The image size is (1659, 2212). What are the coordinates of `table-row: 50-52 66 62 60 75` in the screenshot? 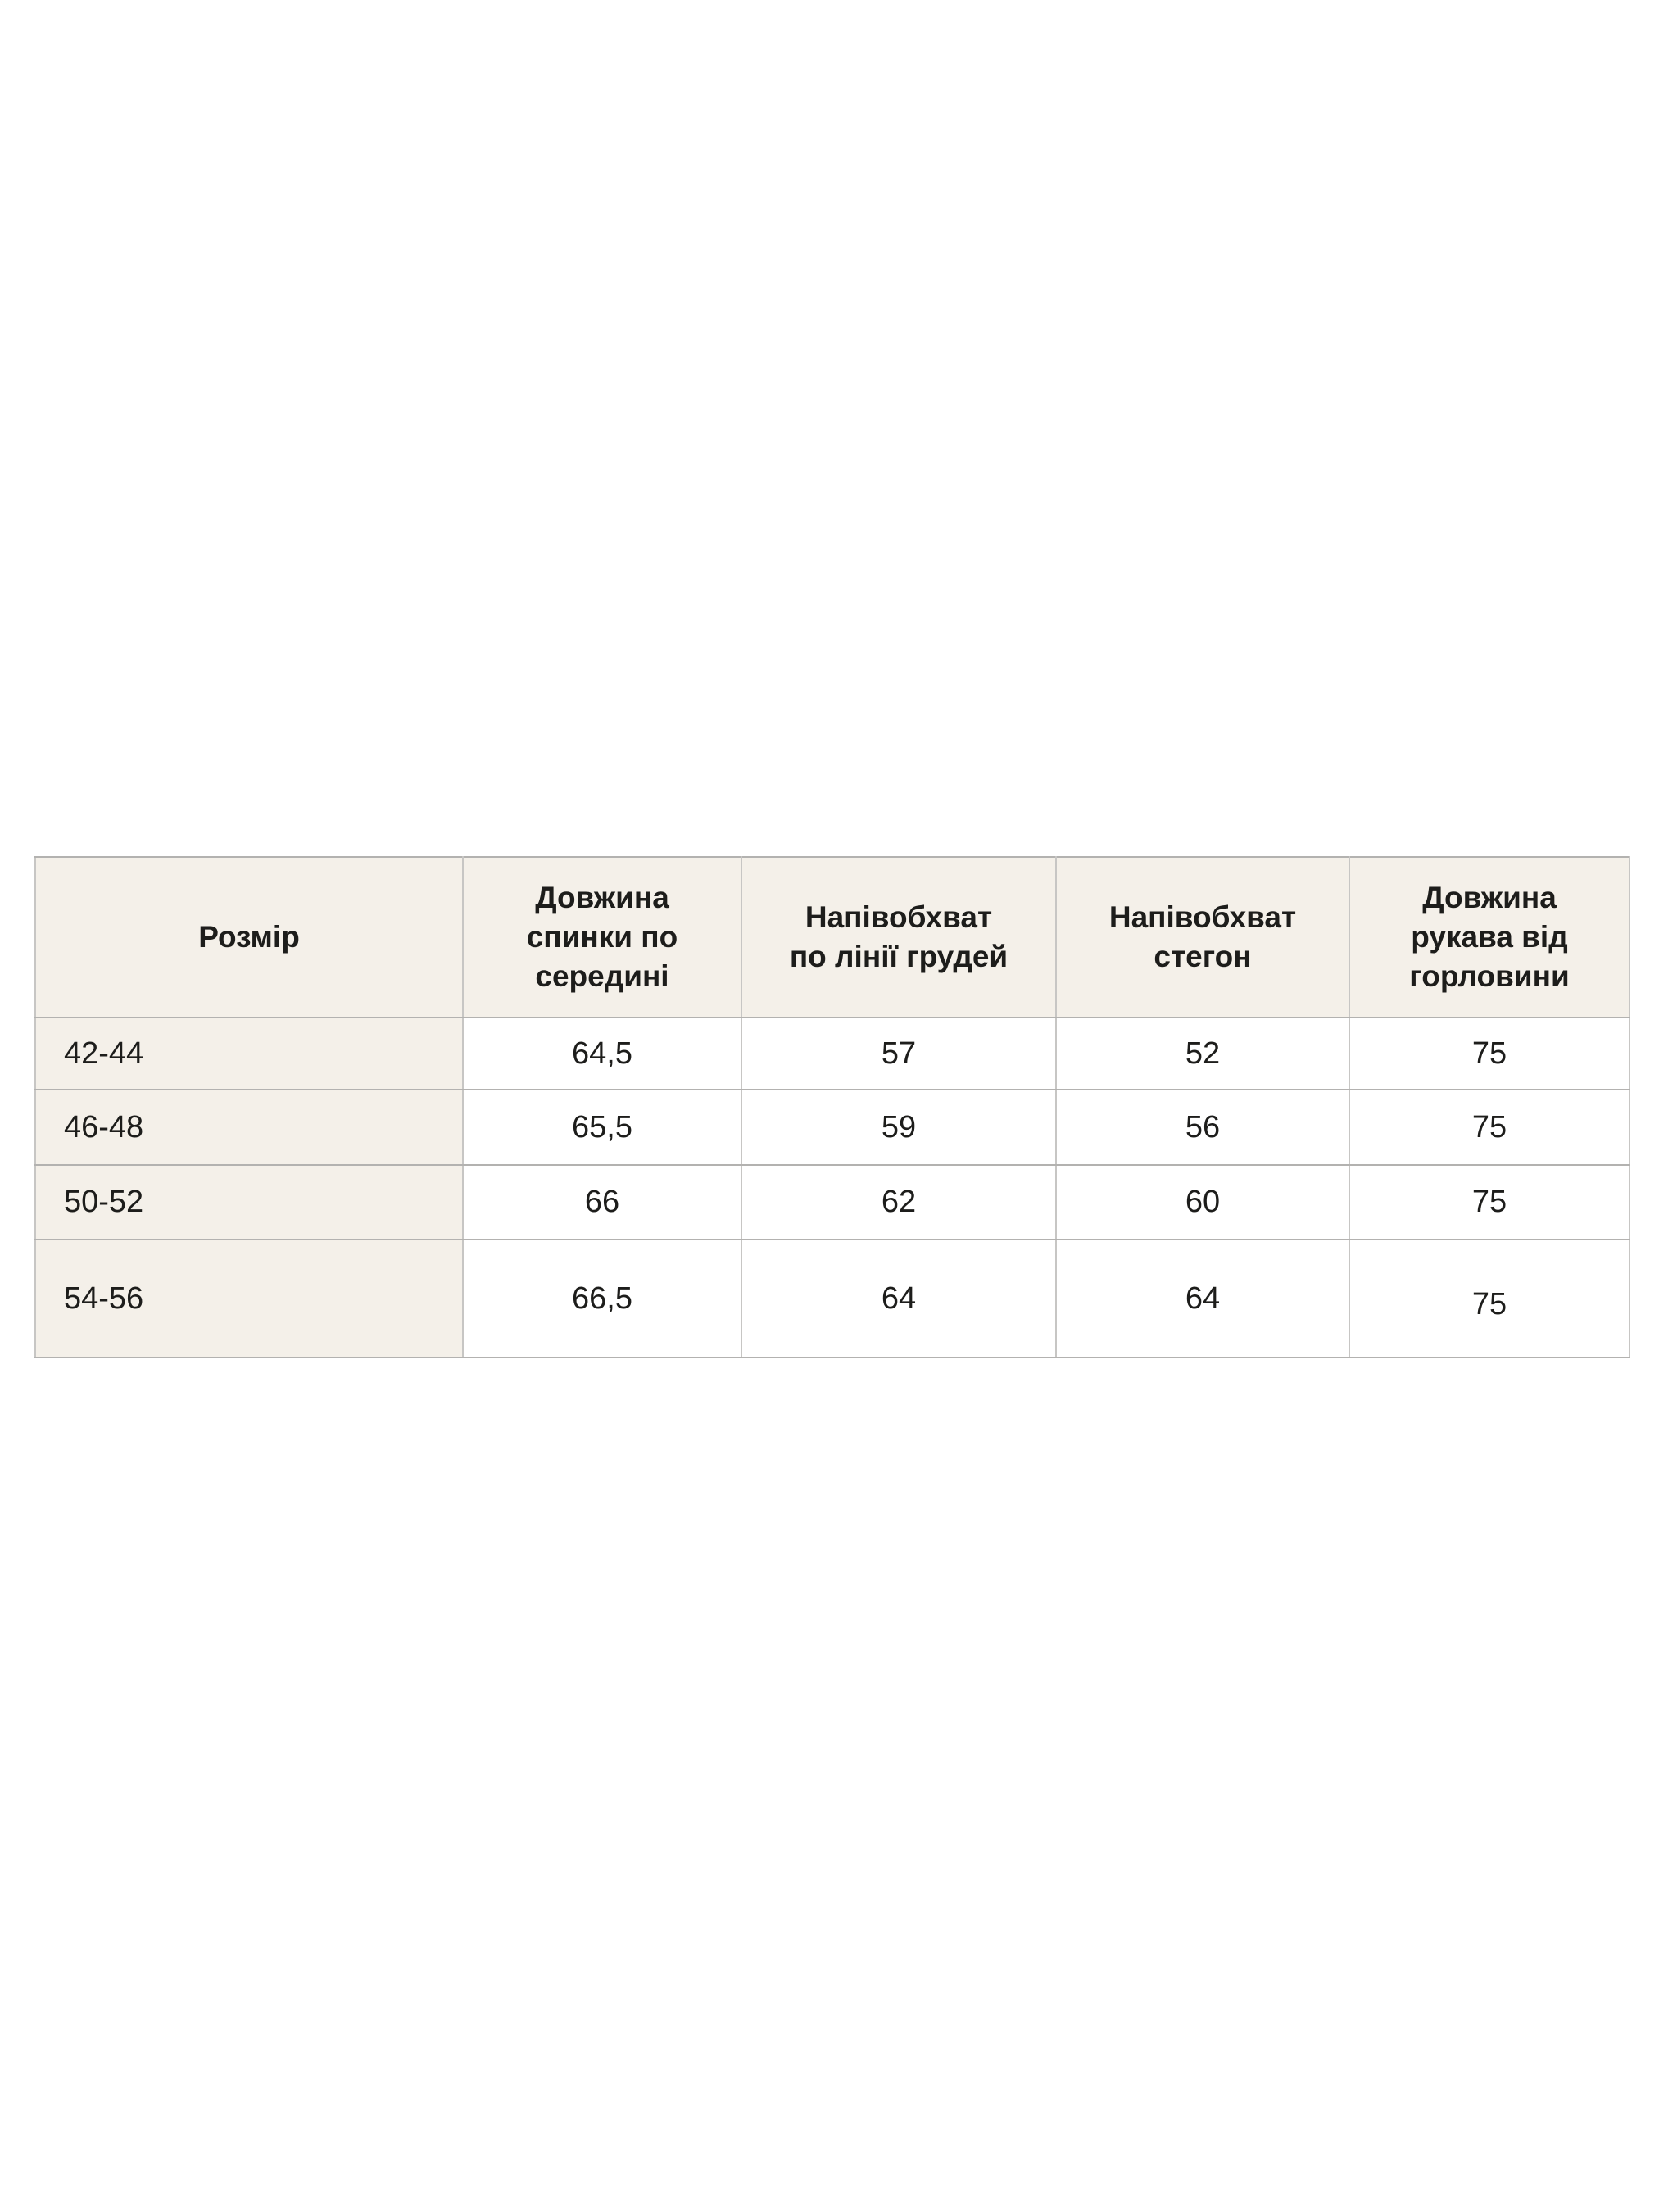 It's located at (832, 1202).